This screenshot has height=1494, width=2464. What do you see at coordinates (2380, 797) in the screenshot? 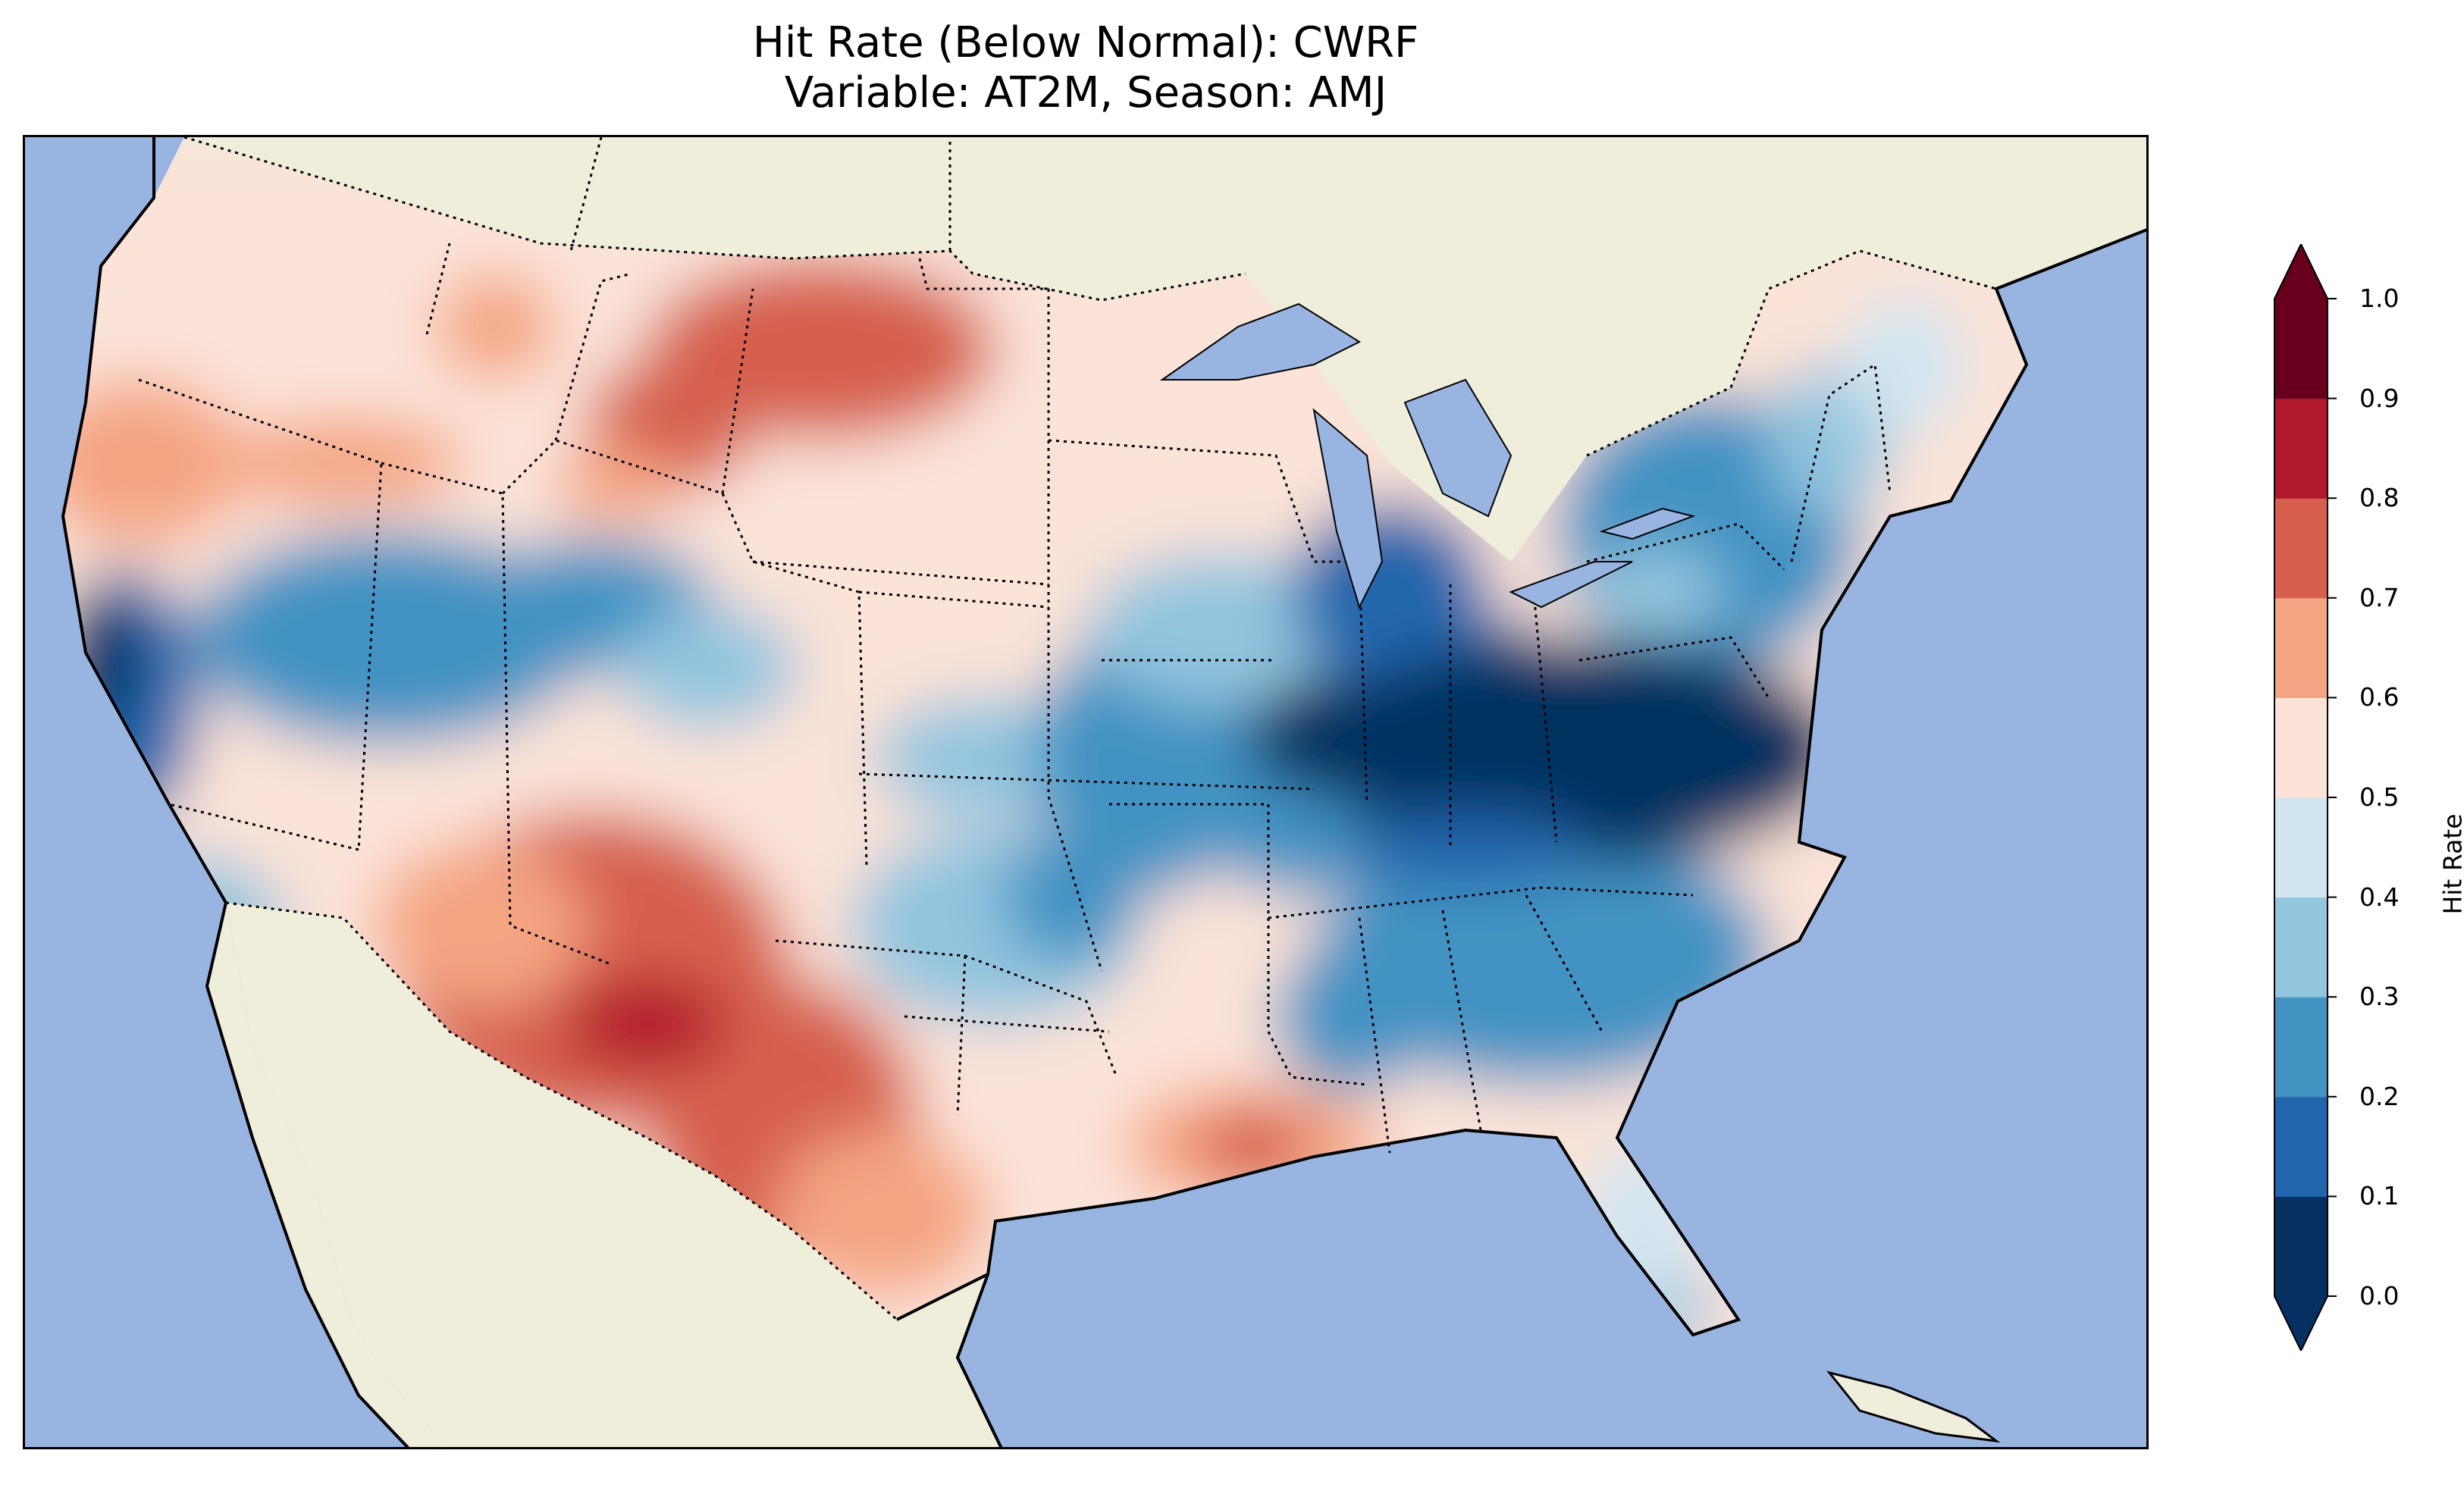
I see `colorbar-tick-label: 0.5` at bounding box center [2380, 797].